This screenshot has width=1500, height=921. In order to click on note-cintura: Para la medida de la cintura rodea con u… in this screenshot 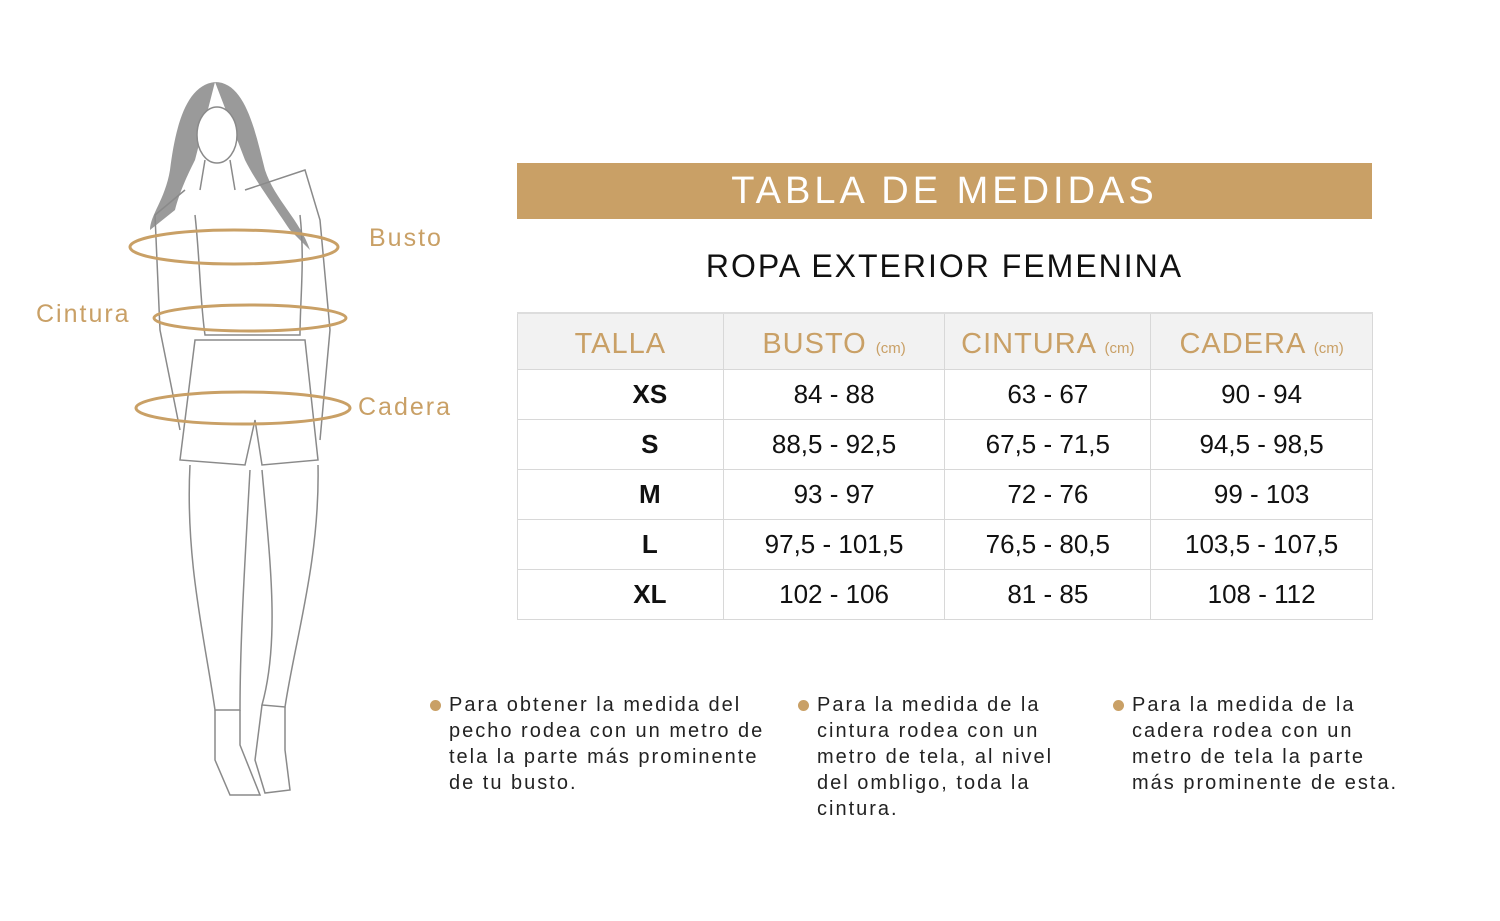, I will do `click(945, 757)`.